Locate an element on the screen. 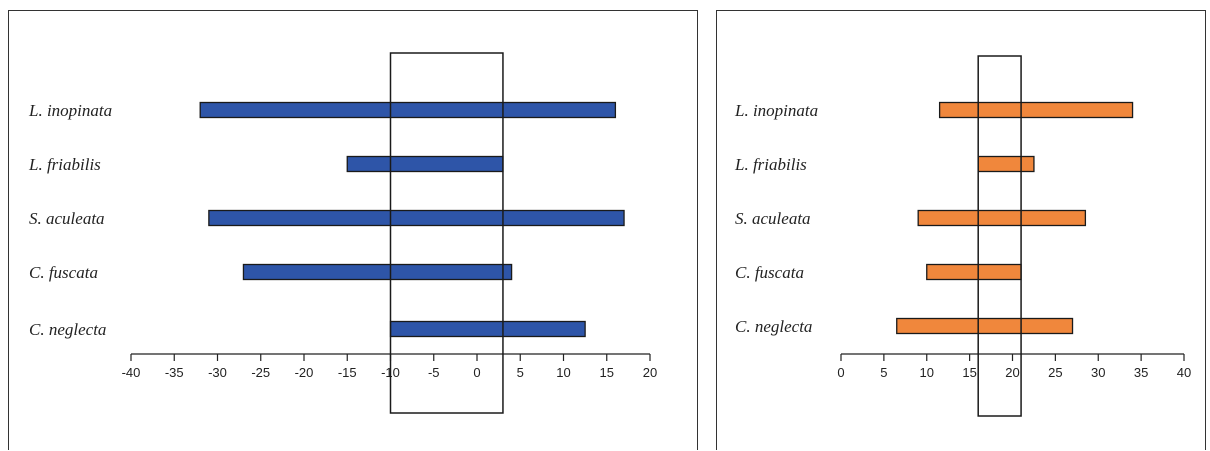  left-category-label-1: L. friabilis is located at coordinates (64, 164).